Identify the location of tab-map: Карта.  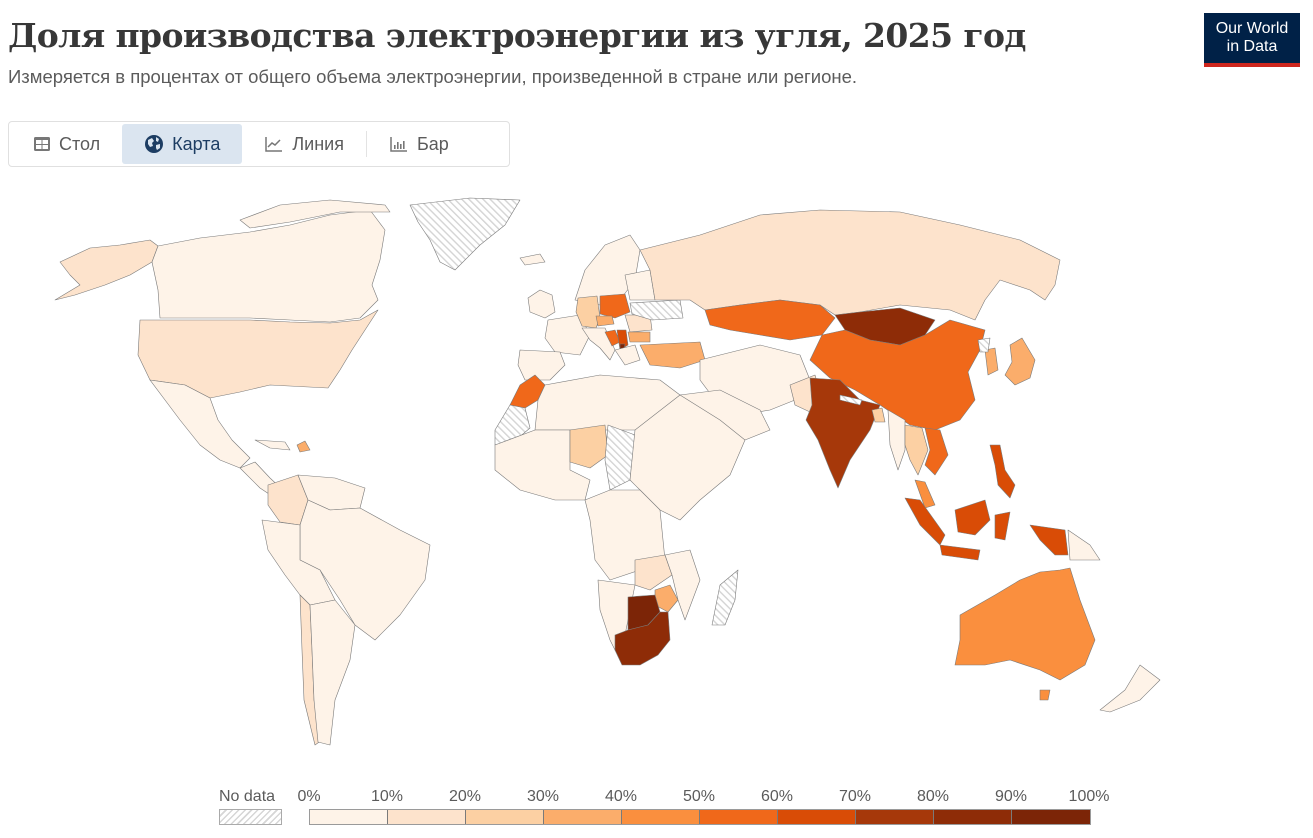
(182, 144).